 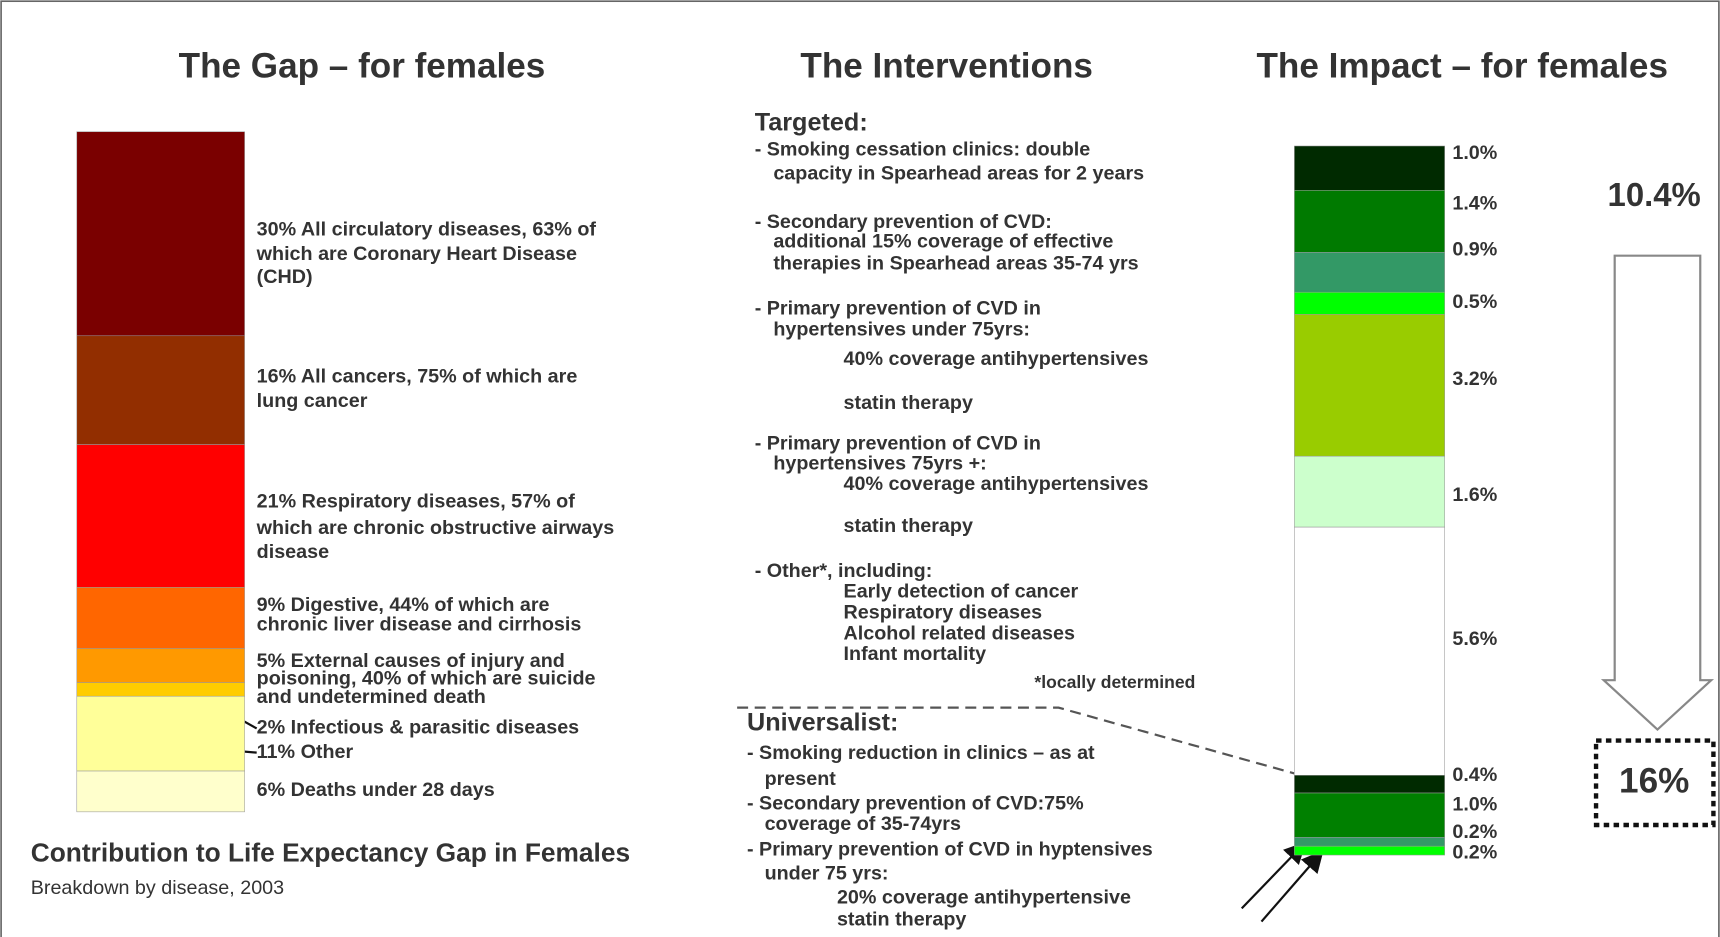 I want to click on intervention-line: additional 15% coverage of effective, so click(x=943, y=242).